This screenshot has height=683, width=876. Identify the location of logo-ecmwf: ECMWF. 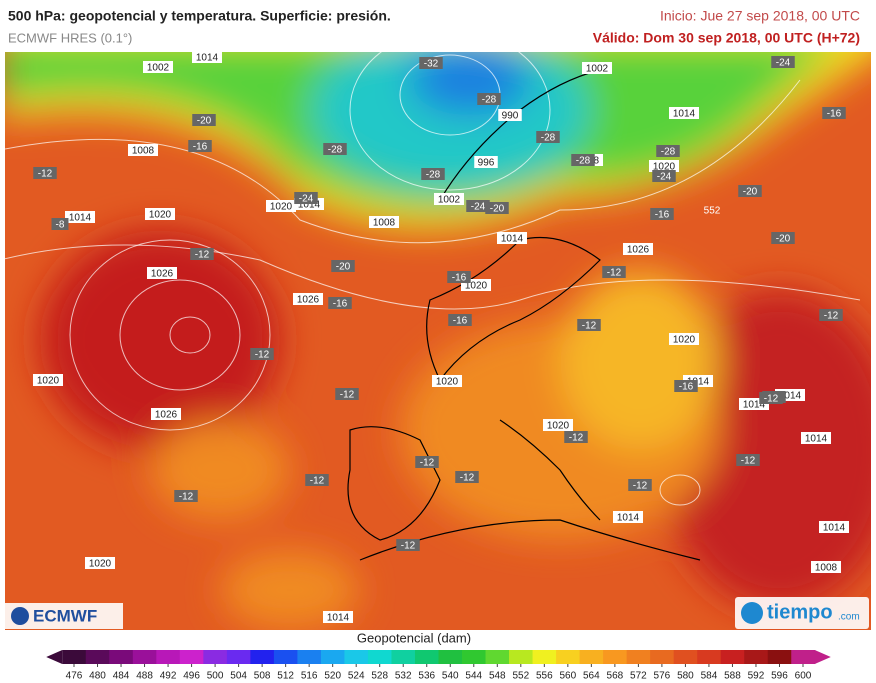
(64, 616).